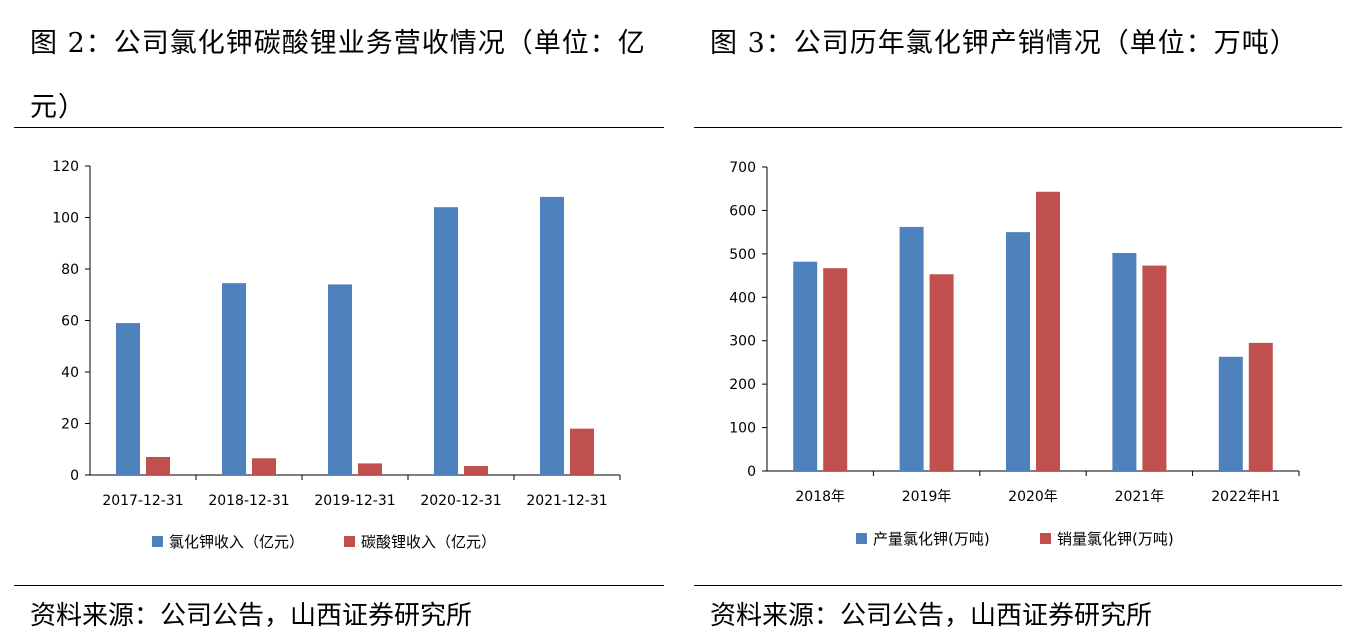 This screenshot has height=637, width=1358. I want to click on x-tick-label: 2021-12-31, so click(566, 501).